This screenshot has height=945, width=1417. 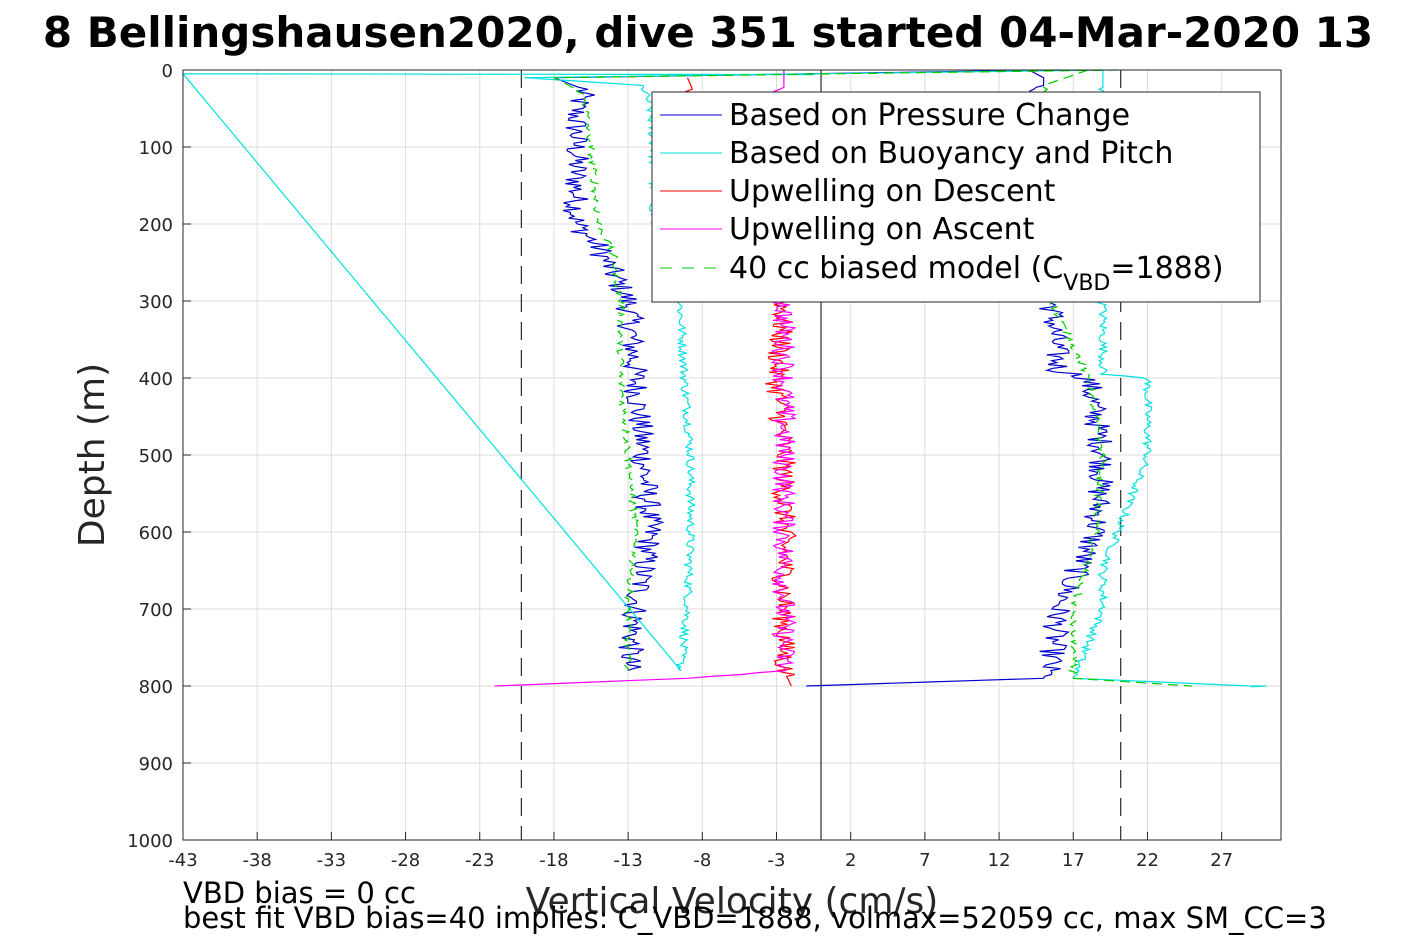 I want to click on x-tick-label: 17, so click(x=1073, y=860).